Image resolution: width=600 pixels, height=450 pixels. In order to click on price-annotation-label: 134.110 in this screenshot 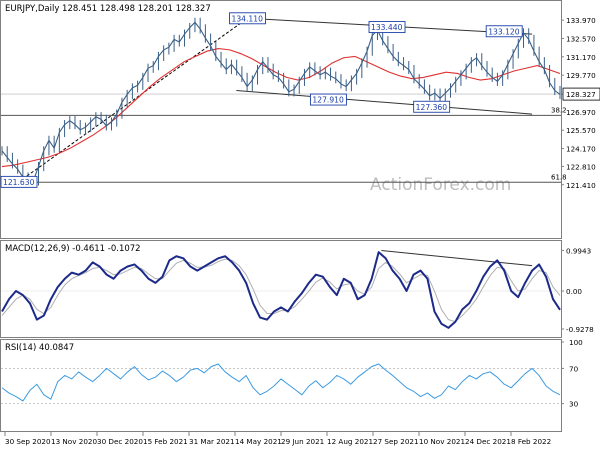, I will do `click(248, 18)`.